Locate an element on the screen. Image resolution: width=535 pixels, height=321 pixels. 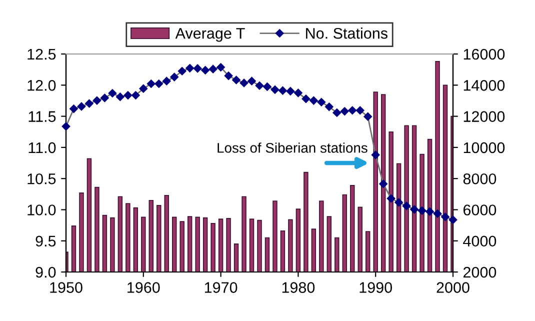
y-tick-label: 12.0 is located at coordinates (42, 85).